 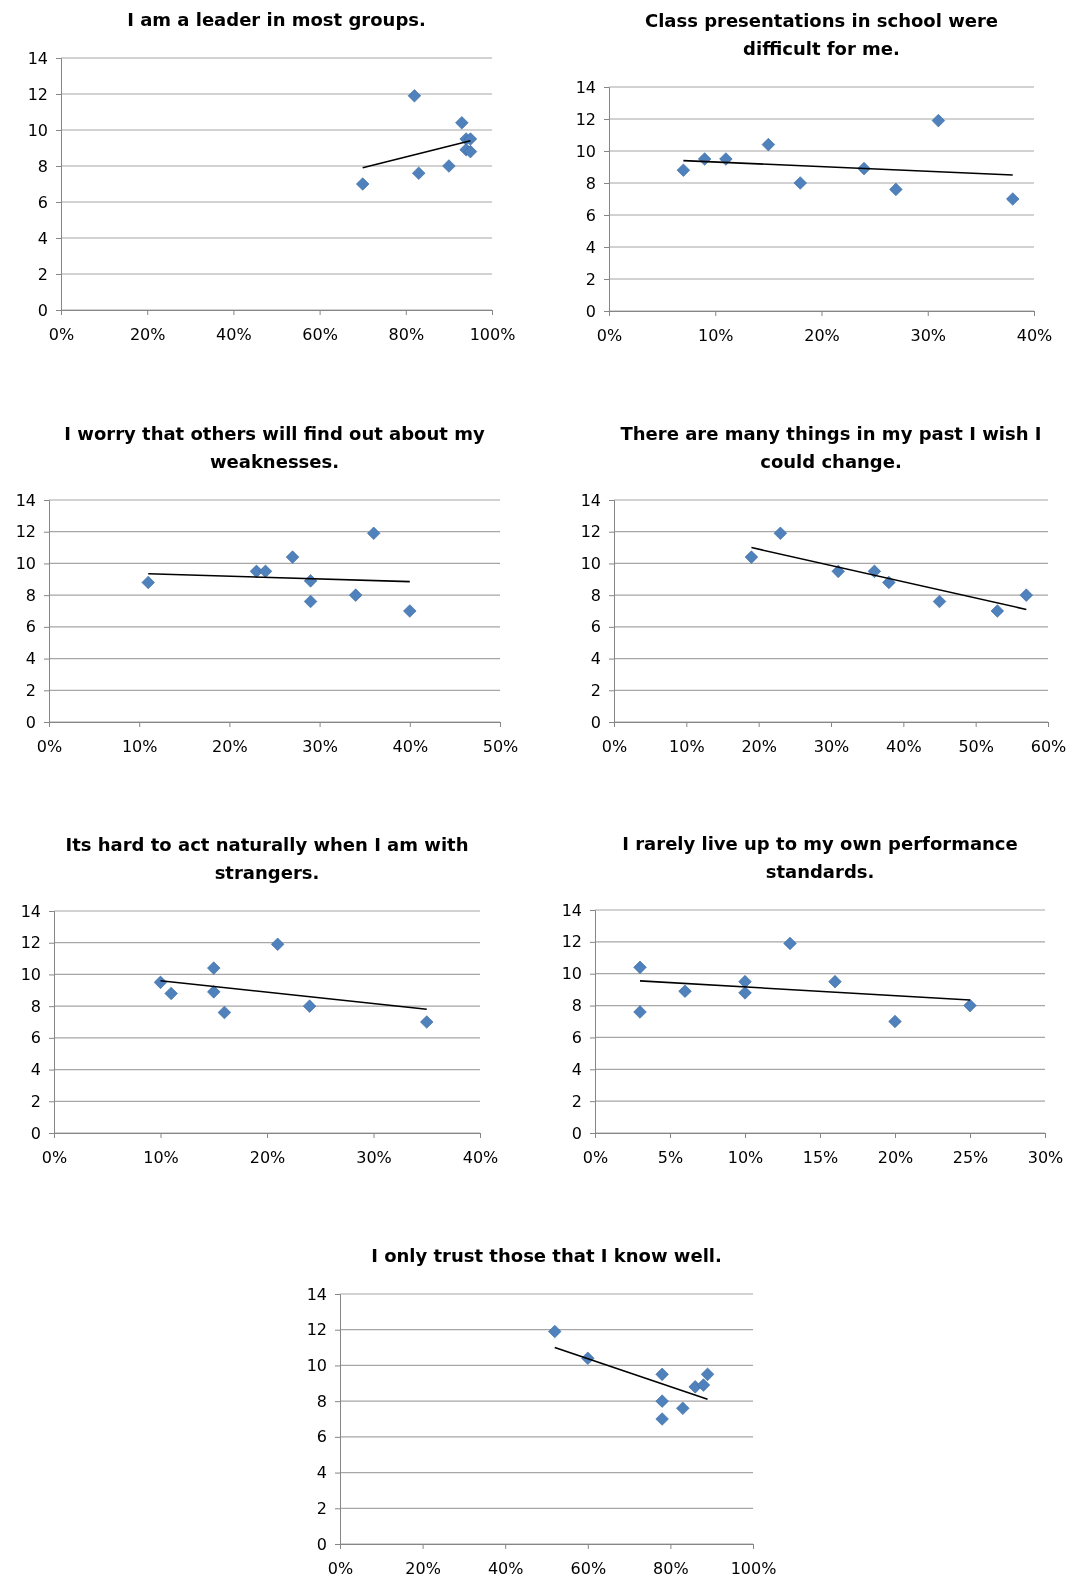 What do you see at coordinates (820, 1158) in the screenshot?
I see `x-tick-label: 15%` at bounding box center [820, 1158].